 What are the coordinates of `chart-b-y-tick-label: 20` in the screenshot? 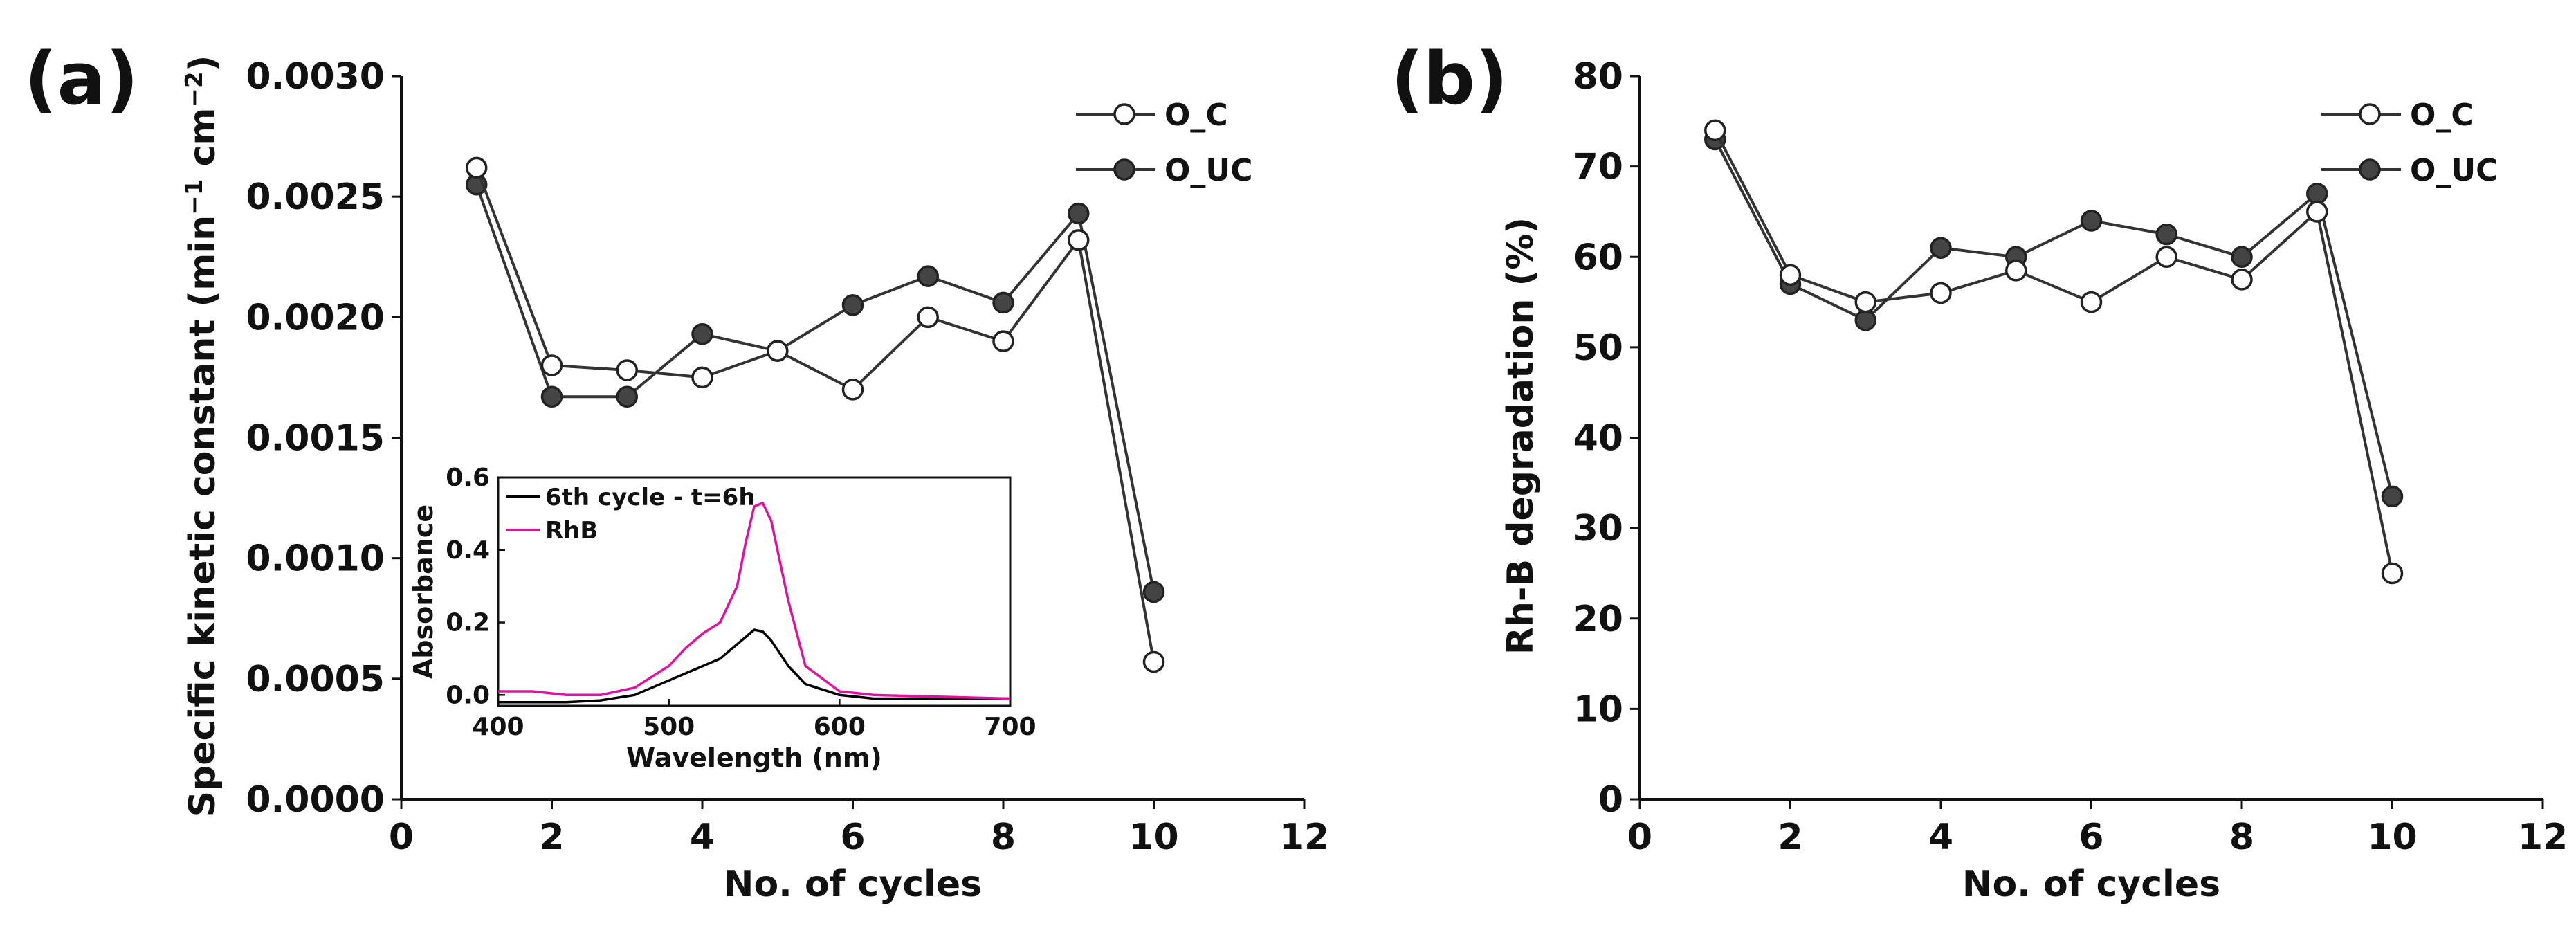 It's located at (1598, 619).